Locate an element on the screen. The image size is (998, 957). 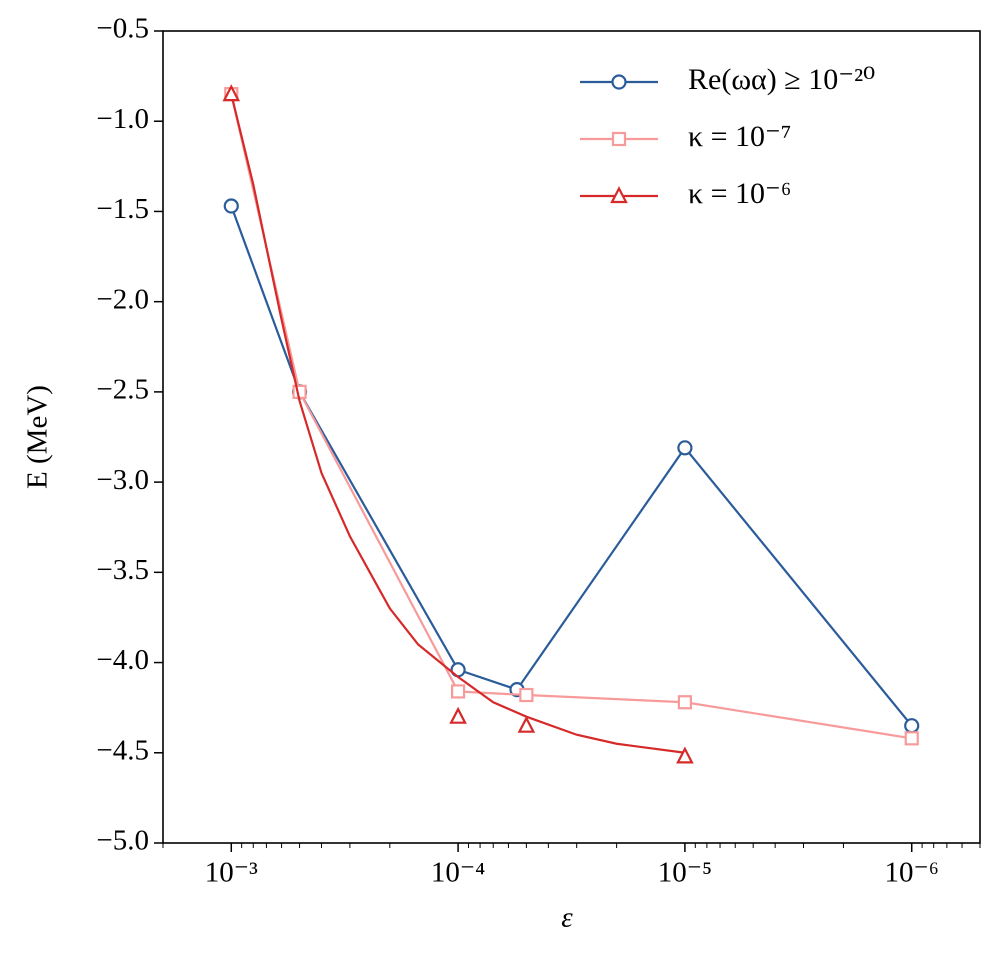
y-tick-label: −5.0 is located at coordinates (122, 841).